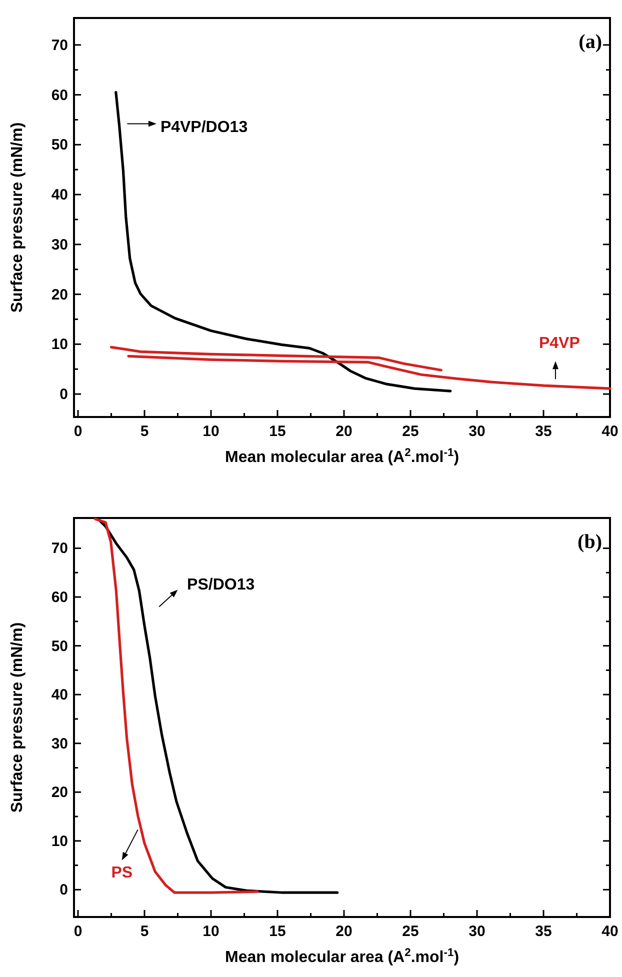 This screenshot has width=622, height=977. Describe the element at coordinates (176, 706) in the screenshot. I see `line-series` at that location.